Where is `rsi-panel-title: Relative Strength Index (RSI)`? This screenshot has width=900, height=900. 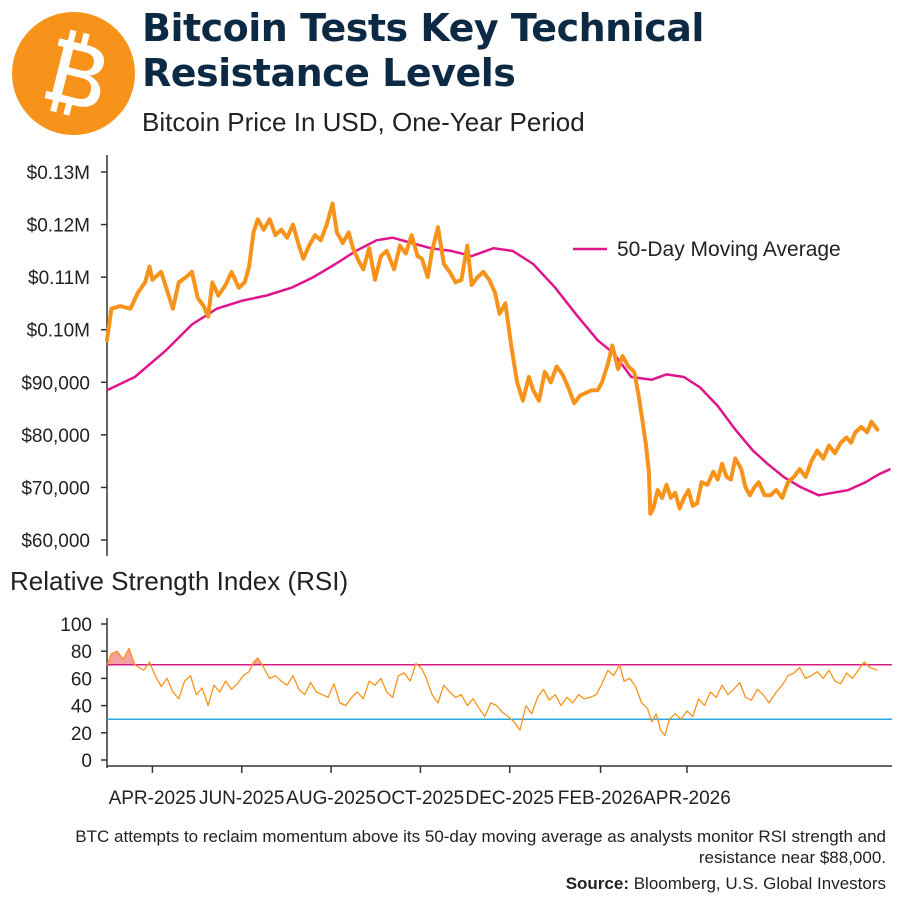 rsi-panel-title: Relative Strength Index (RSI) is located at coordinates (179, 581).